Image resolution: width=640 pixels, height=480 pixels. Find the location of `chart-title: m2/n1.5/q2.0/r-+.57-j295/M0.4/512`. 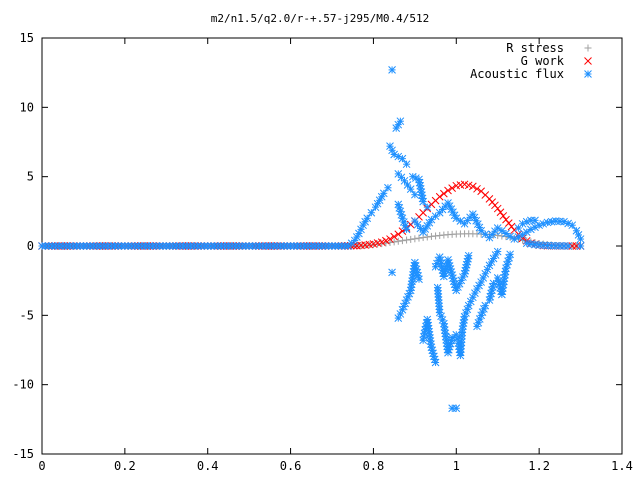

chart-title: m2/n1.5/q2.0/r-+.57-j295/M0.4/512 is located at coordinates (320, 18).